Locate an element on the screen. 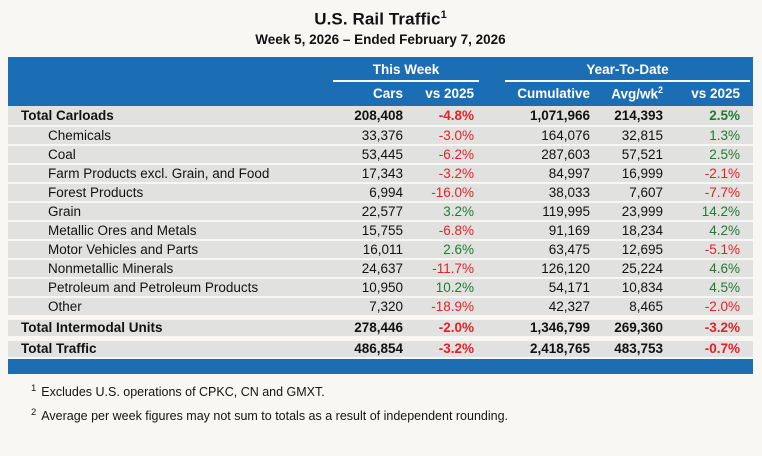 The image size is (762, 456). ytd-vs-2025-value: 4.2% is located at coordinates (714, 231).